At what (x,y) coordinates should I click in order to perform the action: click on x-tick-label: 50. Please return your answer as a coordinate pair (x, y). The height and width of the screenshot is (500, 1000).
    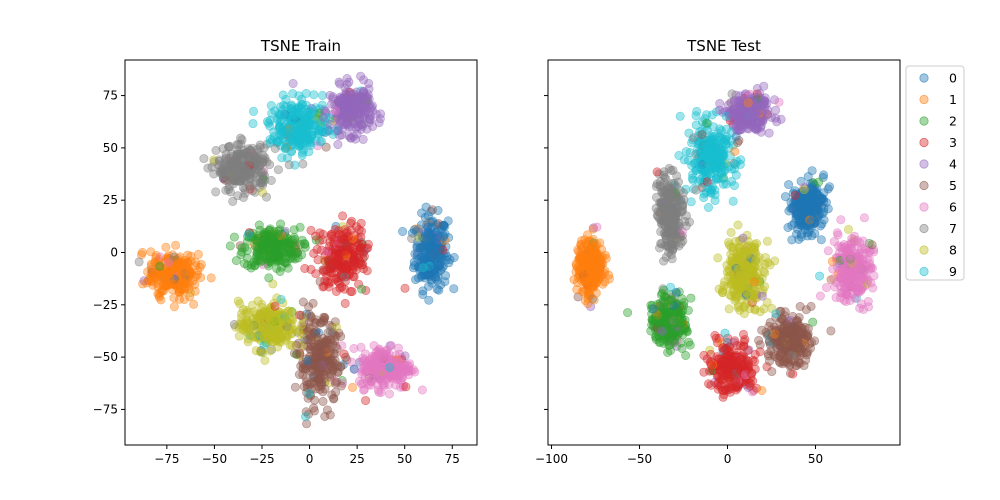
    Looking at the image, I should click on (404, 459).